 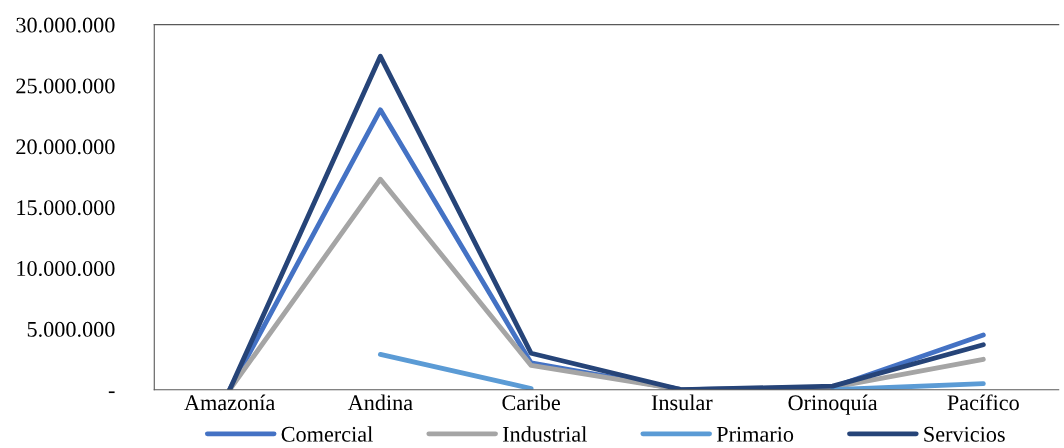 I want to click on y-tick-label: 10.000.000, so click(x=66, y=268).